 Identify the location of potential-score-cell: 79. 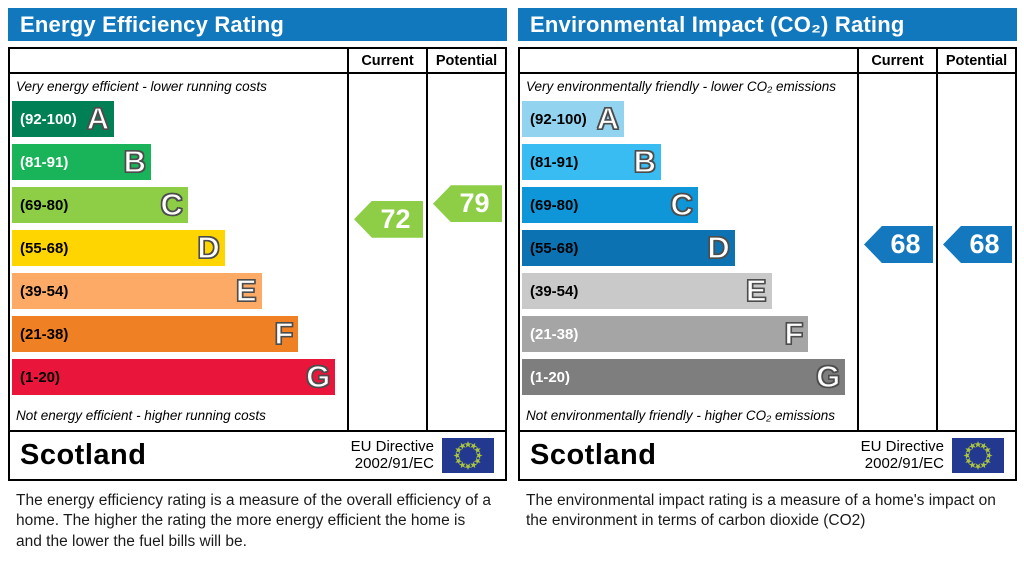
(465, 252).